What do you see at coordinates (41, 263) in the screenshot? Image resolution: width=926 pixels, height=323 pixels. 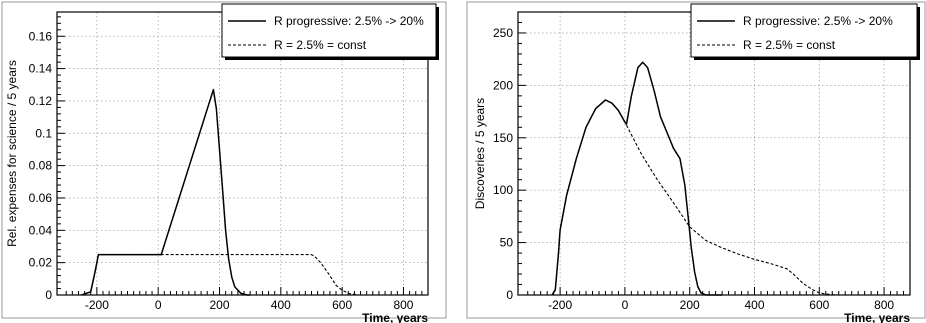 I see `y-tick-label: 0.02` at bounding box center [41, 263].